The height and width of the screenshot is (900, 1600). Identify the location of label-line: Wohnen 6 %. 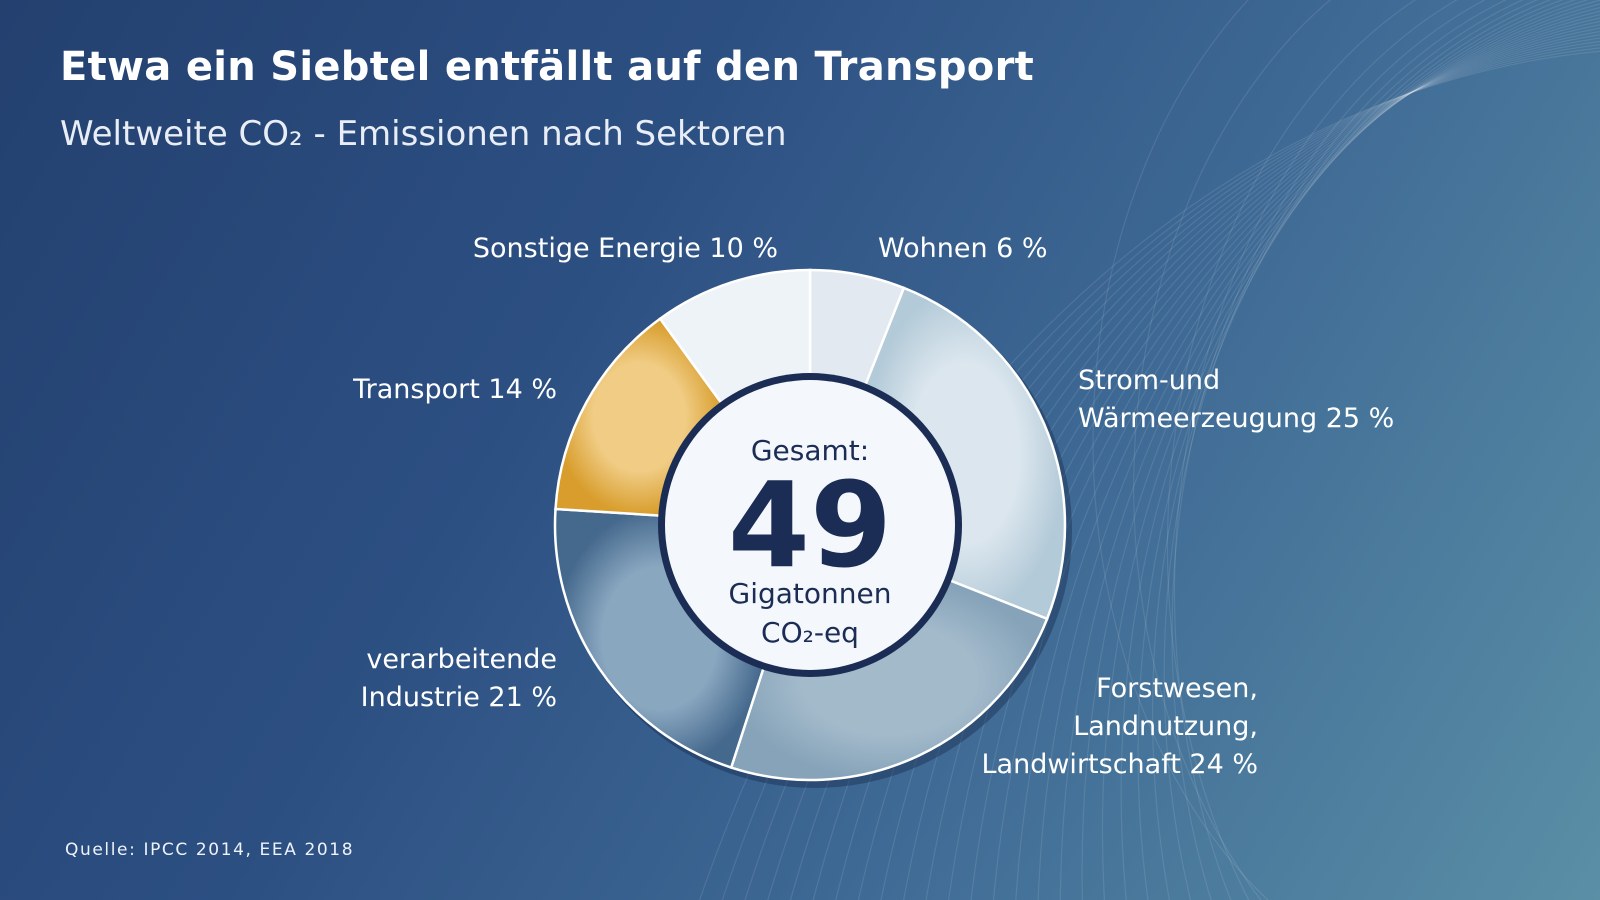
(963, 248).